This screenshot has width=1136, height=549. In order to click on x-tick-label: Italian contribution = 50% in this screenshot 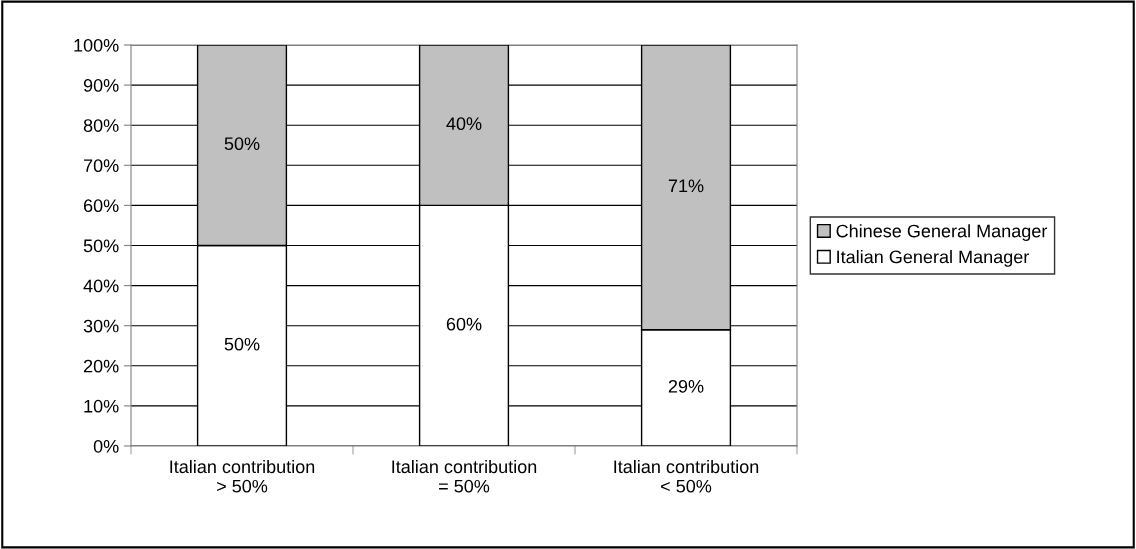, I will do `click(464, 476)`.